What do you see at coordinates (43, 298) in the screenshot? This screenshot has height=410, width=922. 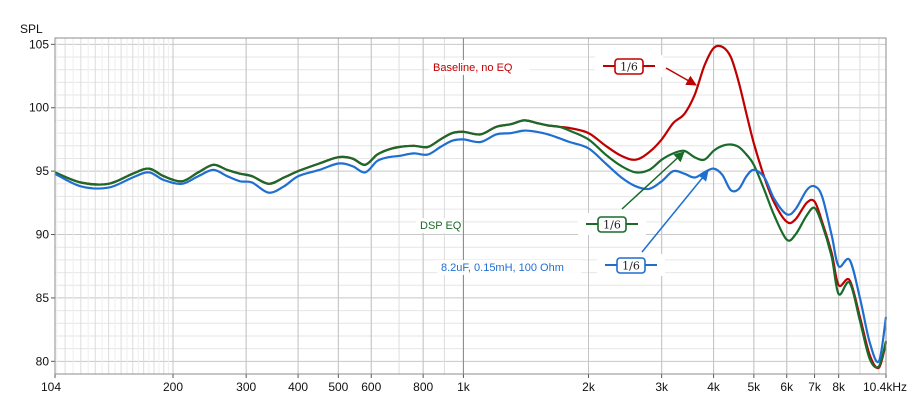 I see `y-tick-label: 85` at bounding box center [43, 298].